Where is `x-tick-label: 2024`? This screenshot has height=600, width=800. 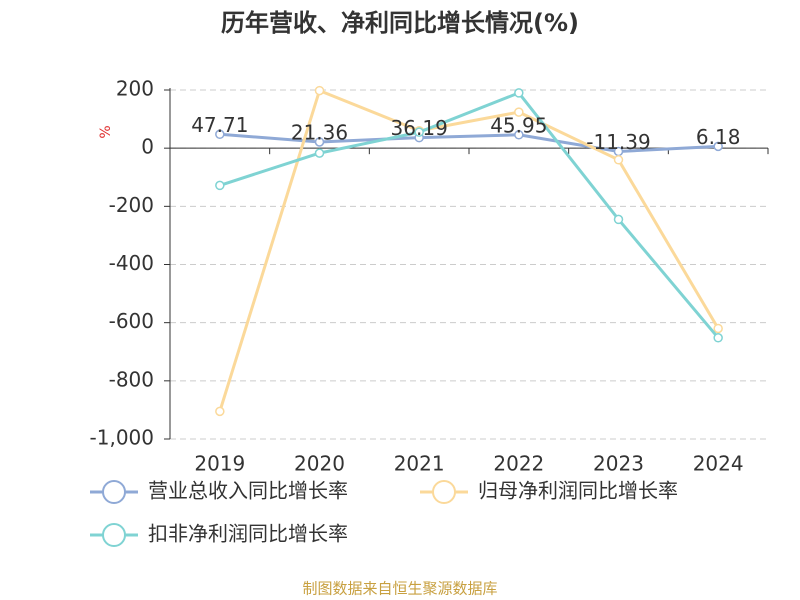
x-tick-label: 2024 is located at coordinates (718, 464).